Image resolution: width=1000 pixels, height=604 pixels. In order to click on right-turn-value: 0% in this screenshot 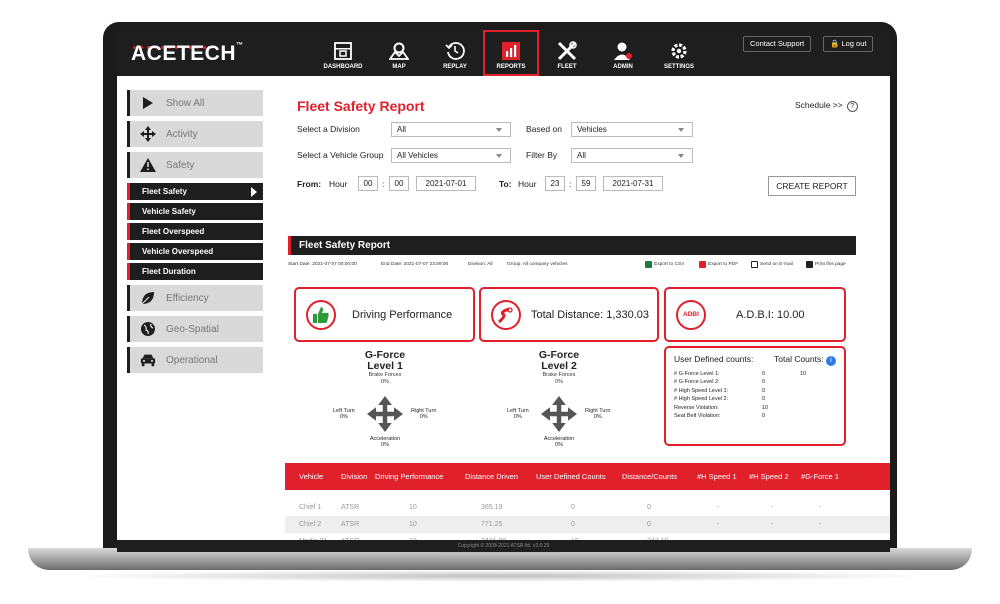, I will do `click(423, 417)`.